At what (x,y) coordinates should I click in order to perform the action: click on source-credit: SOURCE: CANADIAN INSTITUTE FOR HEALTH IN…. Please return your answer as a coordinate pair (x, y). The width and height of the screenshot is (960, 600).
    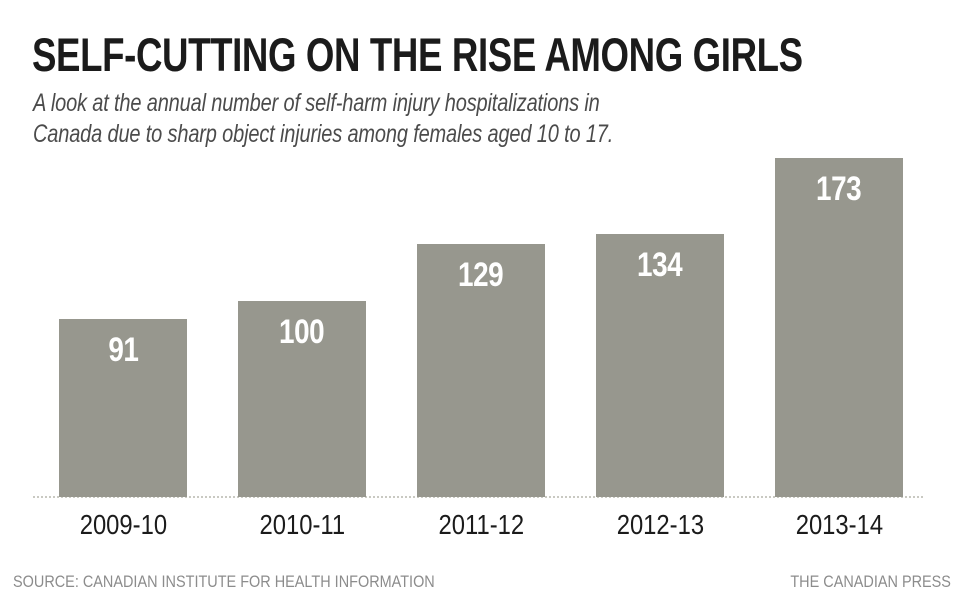
    Looking at the image, I should click on (224, 581).